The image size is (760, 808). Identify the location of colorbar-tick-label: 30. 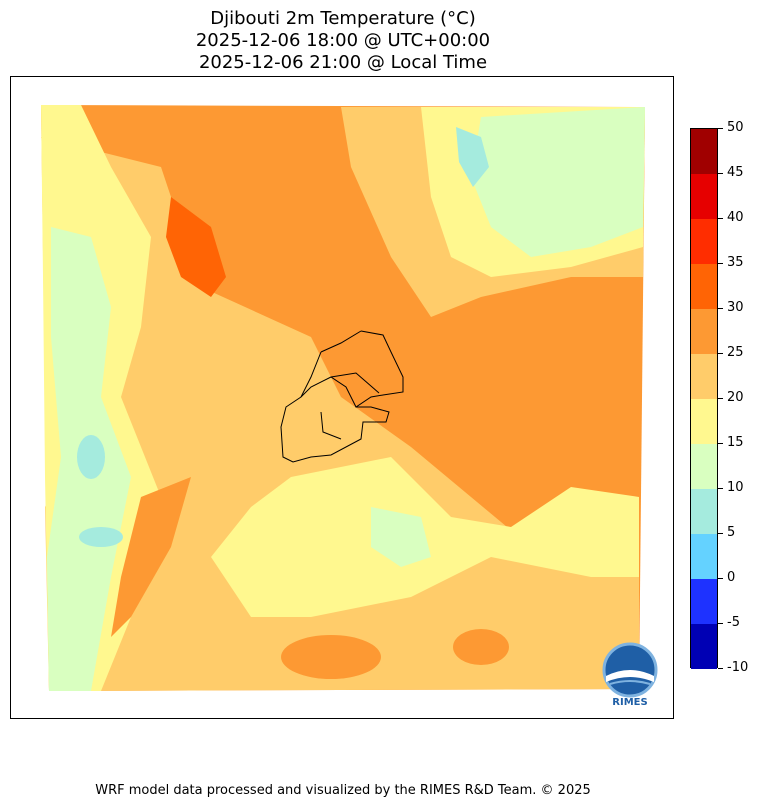
(735, 307).